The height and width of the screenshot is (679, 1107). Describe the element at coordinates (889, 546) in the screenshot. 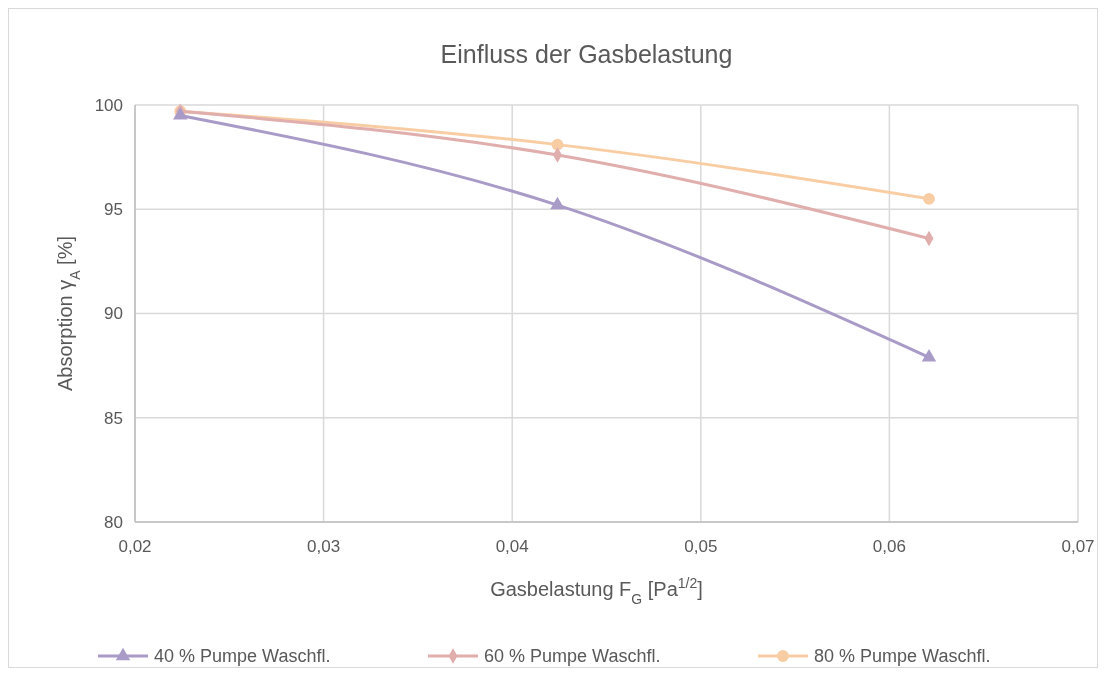

I see `x-tick-label: 0,06` at that location.